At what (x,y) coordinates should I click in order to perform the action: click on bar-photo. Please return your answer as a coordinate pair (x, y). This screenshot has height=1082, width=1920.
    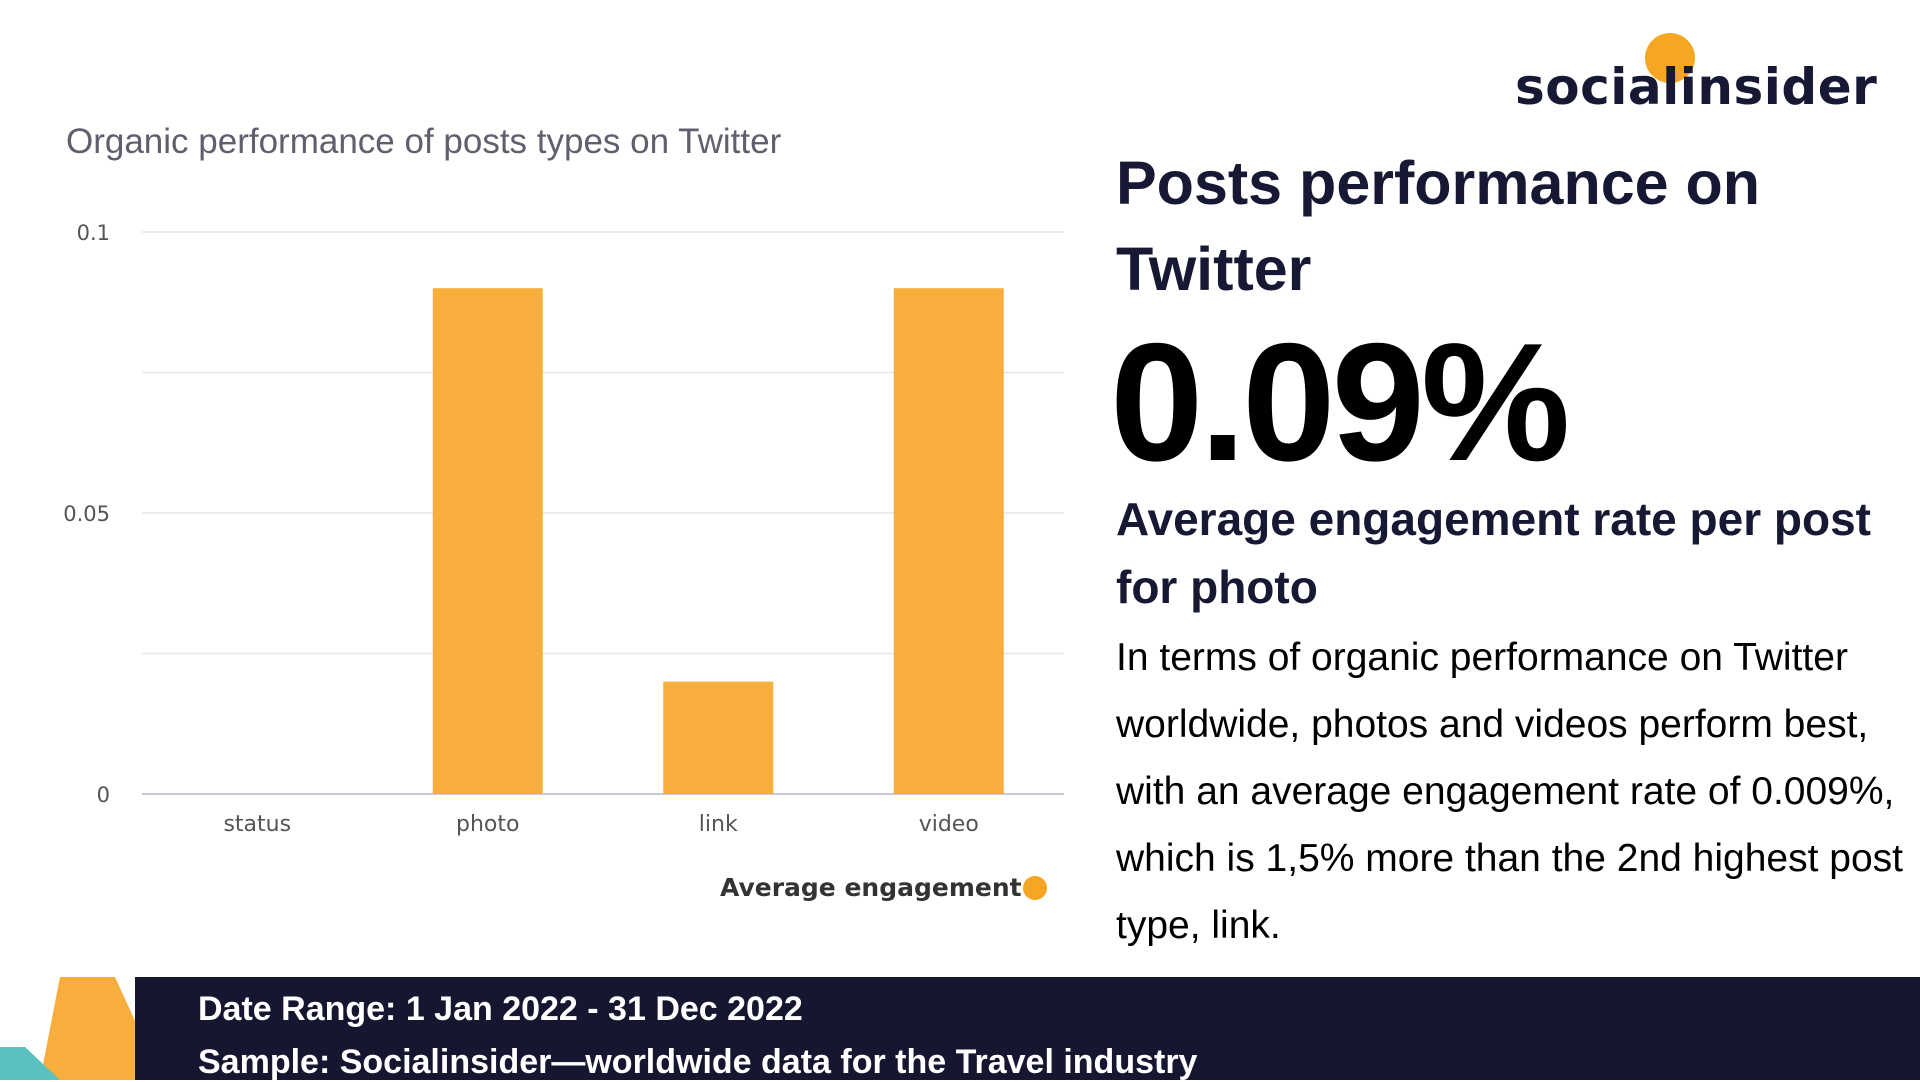
    Looking at the image, I should click on (487, 541).